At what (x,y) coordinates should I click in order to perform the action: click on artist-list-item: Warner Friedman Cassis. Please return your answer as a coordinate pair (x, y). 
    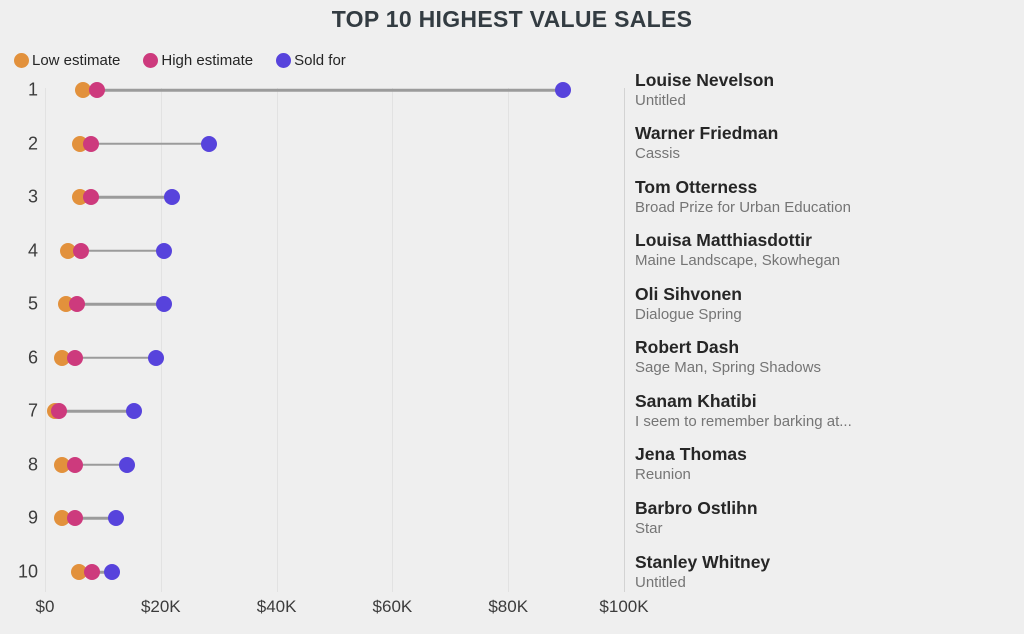
    Looking at the image, I should click on (825, 143).